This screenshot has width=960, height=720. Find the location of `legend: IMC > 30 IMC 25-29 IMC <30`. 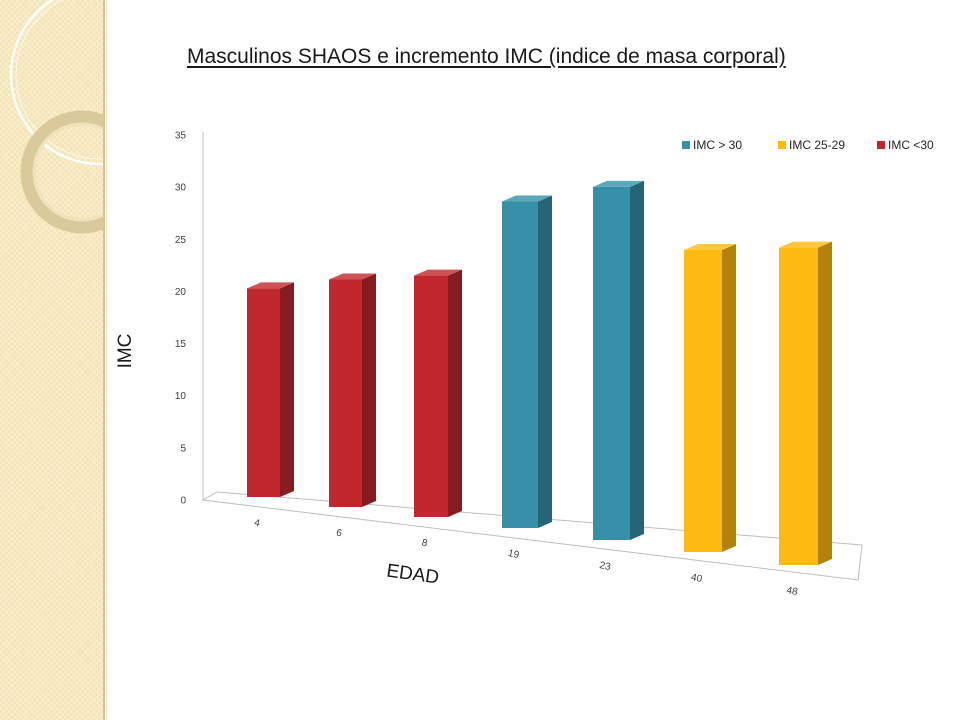

legend: IMC > 30 IMC 25-29 IMC <30 is located at coordinates (808, 145).